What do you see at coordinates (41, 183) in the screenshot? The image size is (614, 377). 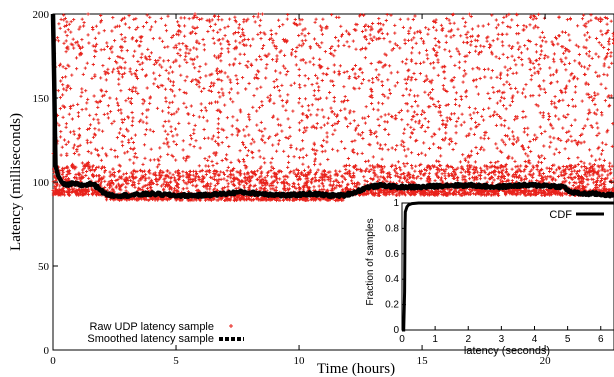 I see `y-tick-label: 100` at bounding box center [41, 183].